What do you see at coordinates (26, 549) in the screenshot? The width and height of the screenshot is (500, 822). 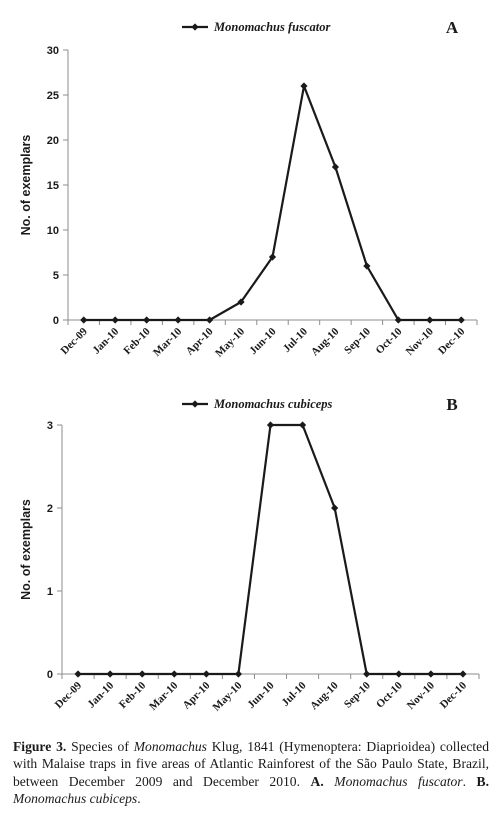 I see `chart-b-y-axis-label: No. of exemplars` at bounding box center [26, 549].